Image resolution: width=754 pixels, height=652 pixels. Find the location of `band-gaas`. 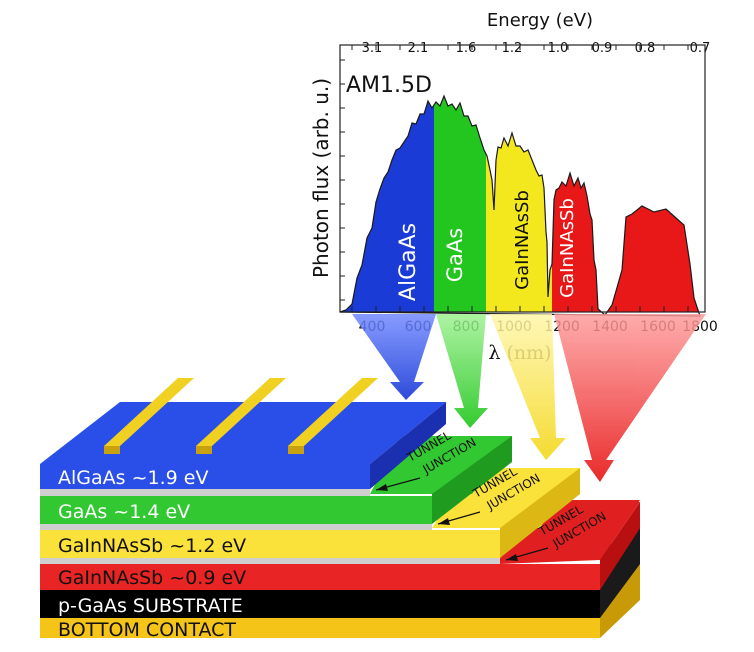

band-gaas is located at coordinates (460, 204).